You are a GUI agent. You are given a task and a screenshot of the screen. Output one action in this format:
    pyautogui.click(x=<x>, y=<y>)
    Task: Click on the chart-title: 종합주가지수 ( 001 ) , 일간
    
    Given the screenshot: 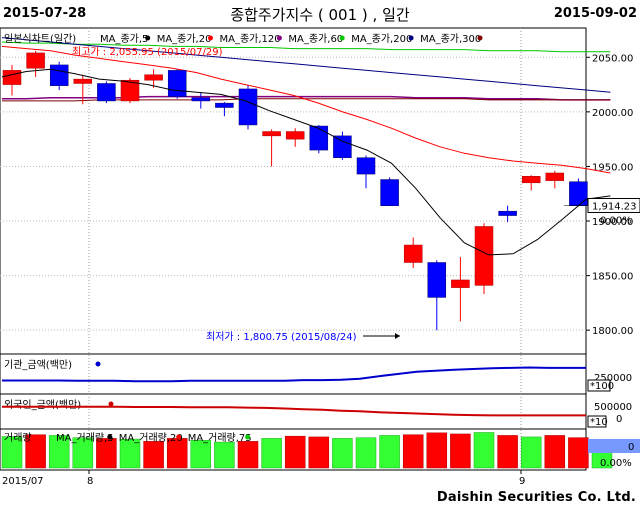 What is the action you would take?
    pyautogui.click(x=320, y=15)
    